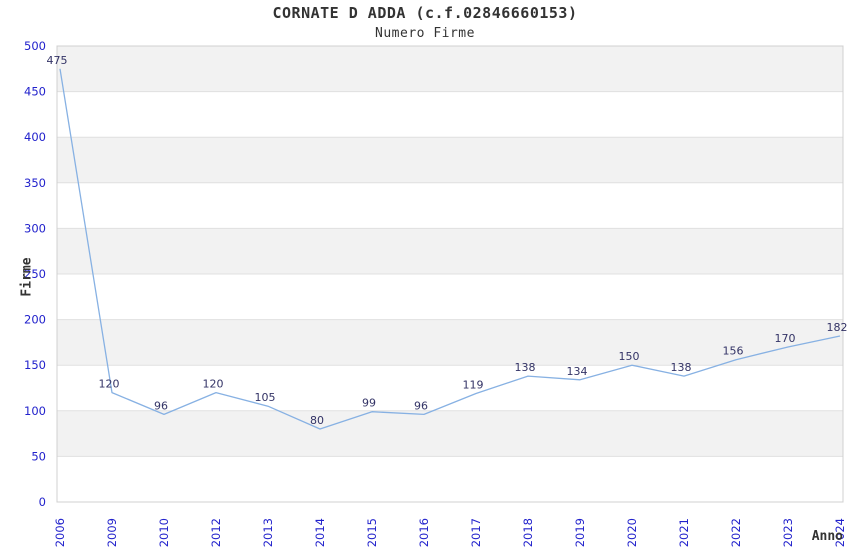 The width and height of the screenshot is (850, 550). I want to click on x-tick-label: 2015, so click(372, 532).